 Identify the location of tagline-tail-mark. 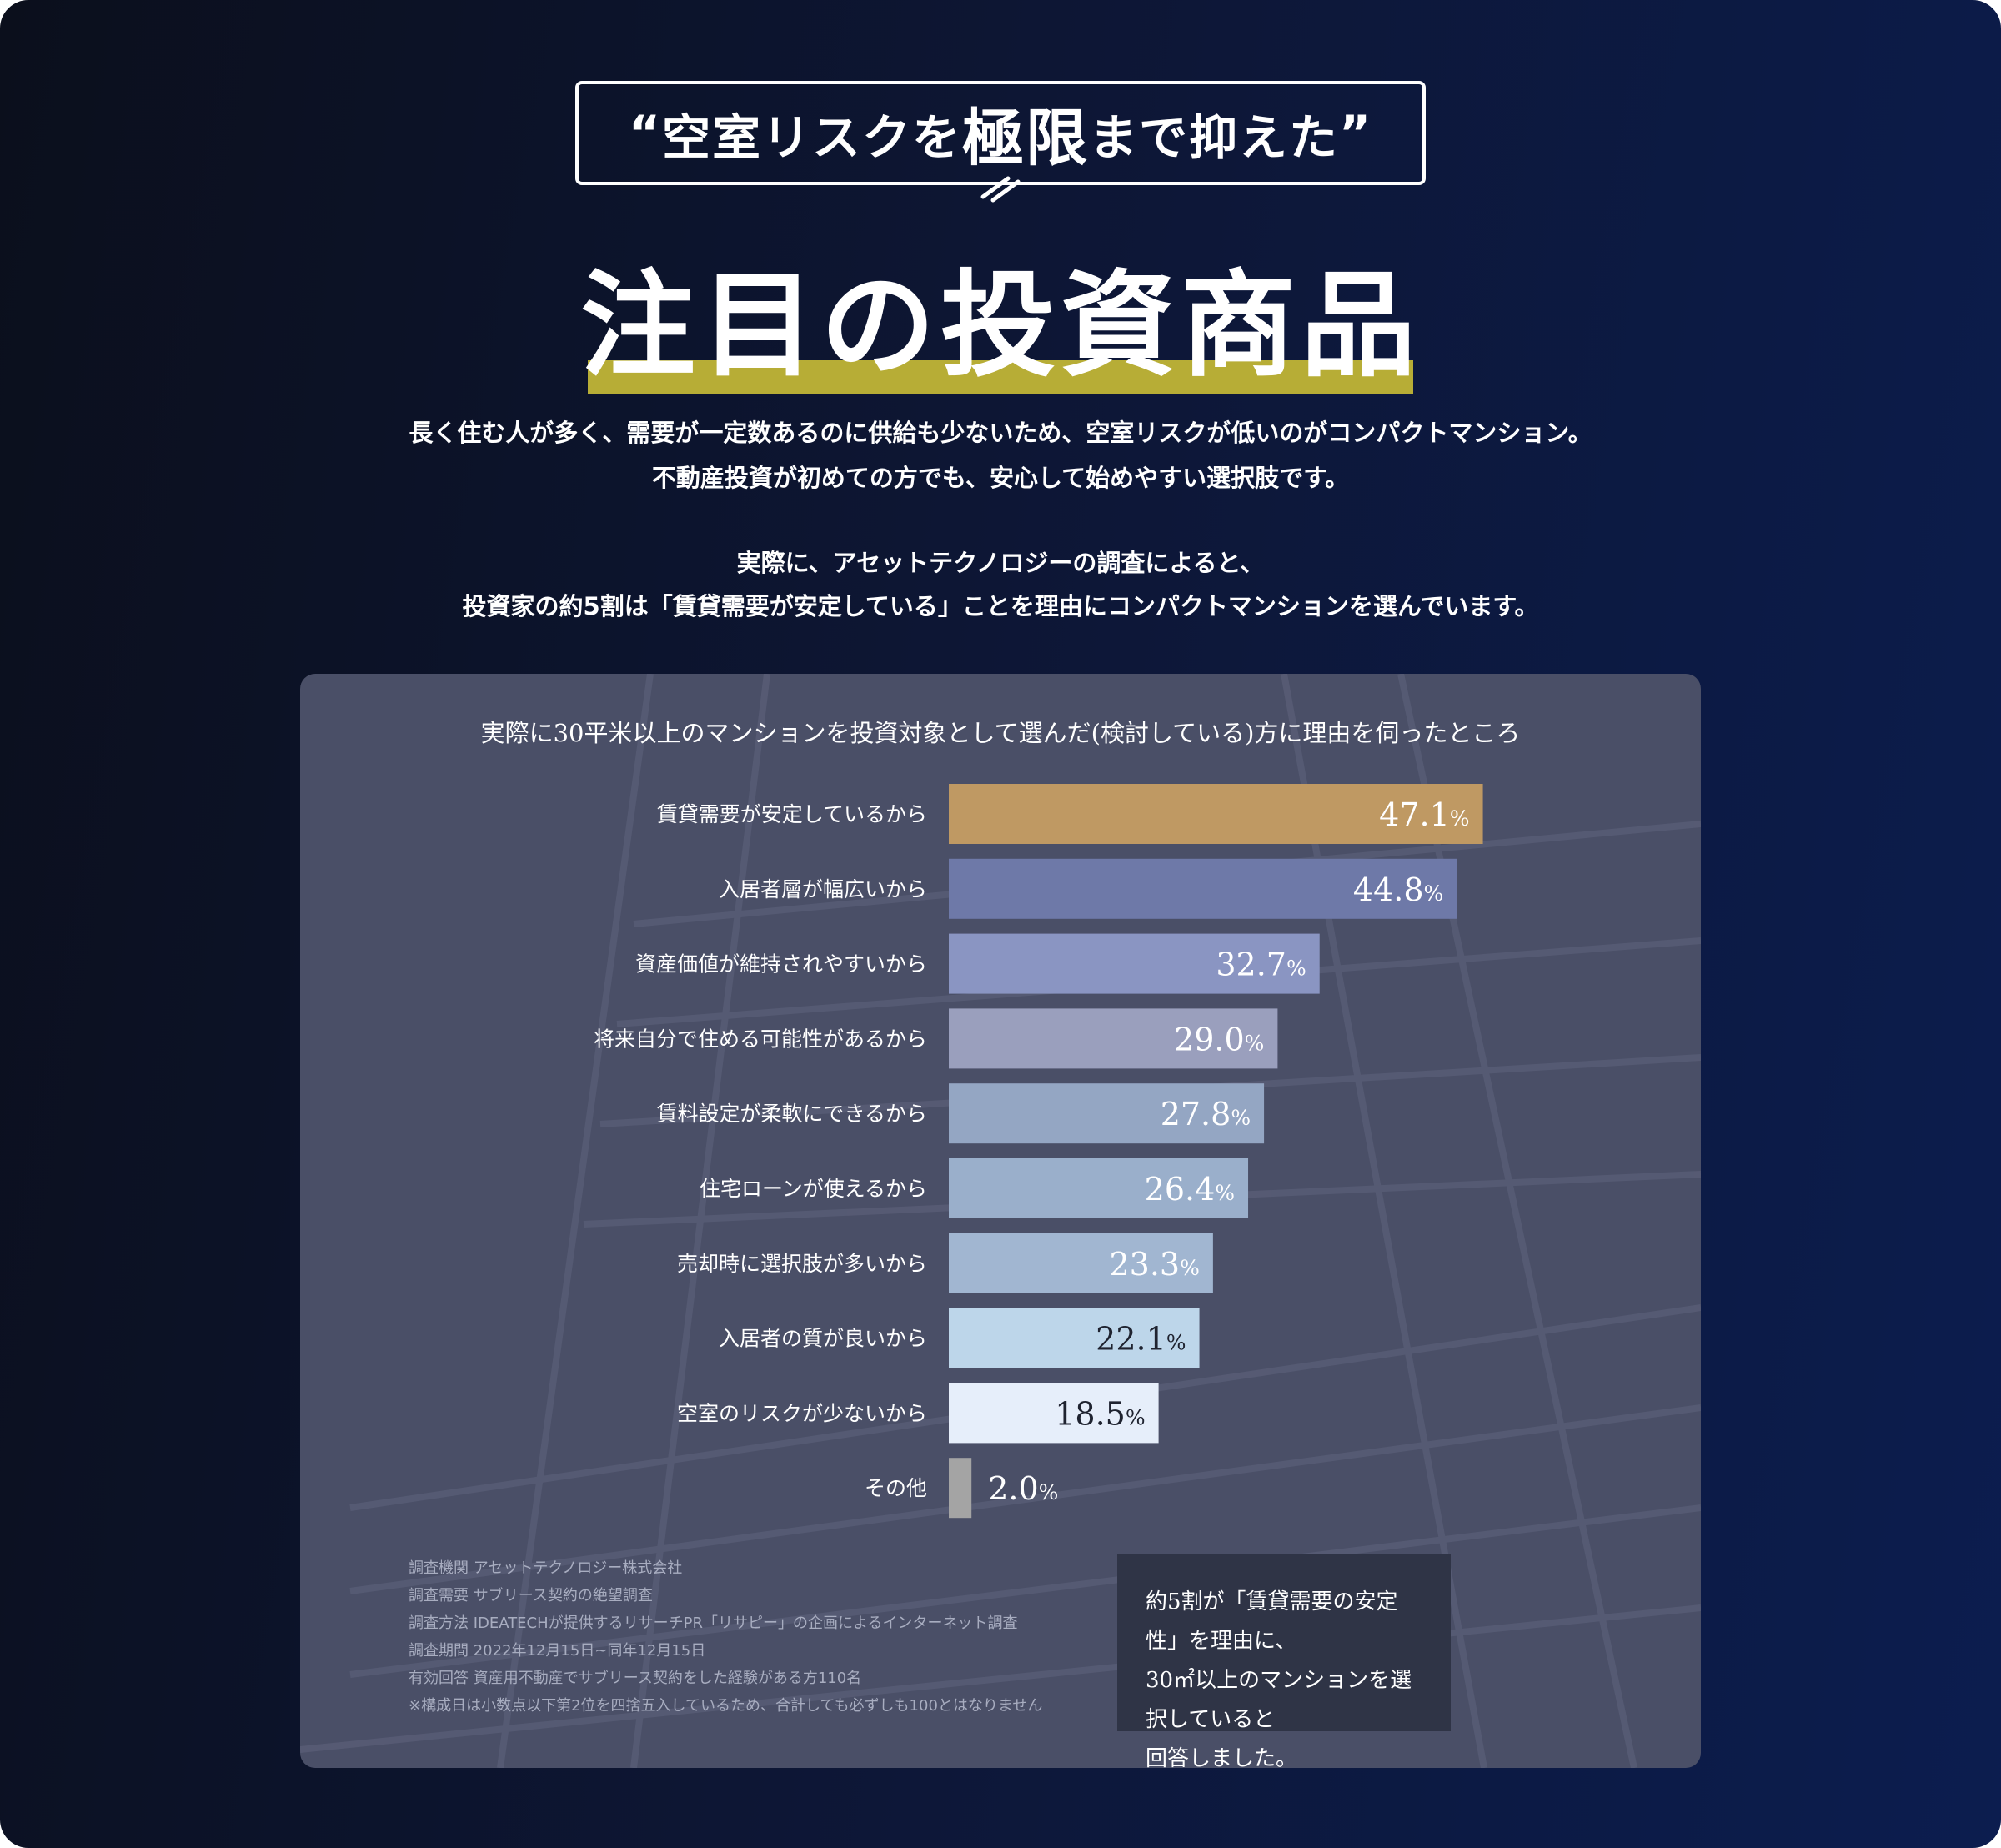
(1000, 189).